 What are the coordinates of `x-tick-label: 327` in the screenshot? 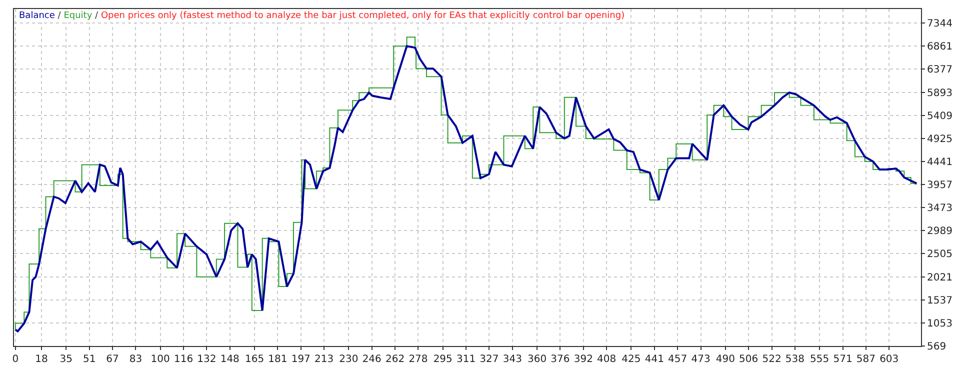 It's located at (489, 359).